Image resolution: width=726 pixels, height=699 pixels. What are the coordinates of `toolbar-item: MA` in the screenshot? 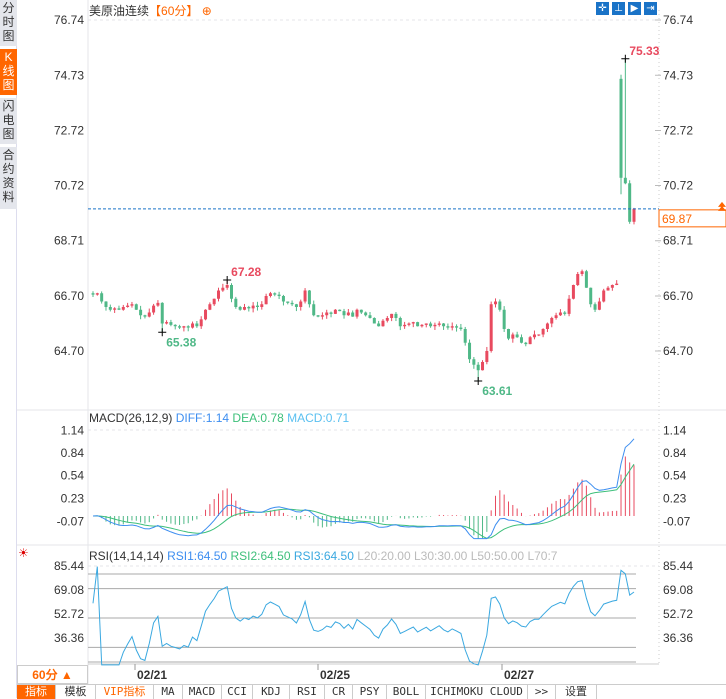 It's located at (168, 692).